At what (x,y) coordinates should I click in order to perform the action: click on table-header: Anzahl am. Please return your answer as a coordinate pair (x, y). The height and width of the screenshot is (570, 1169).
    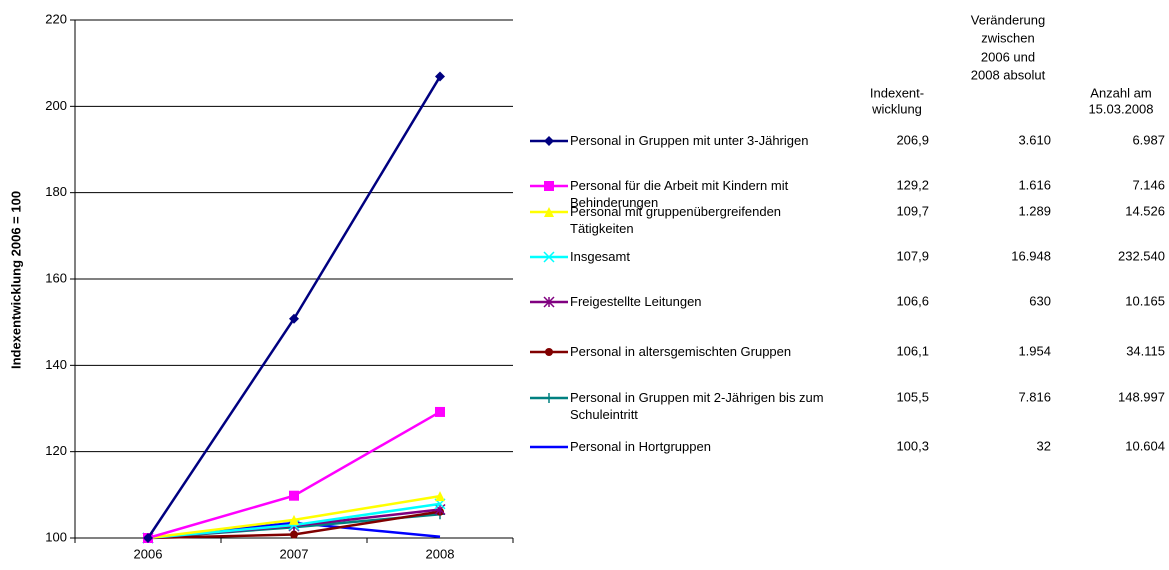
    Looking at the image, I should click on (1120, 92).